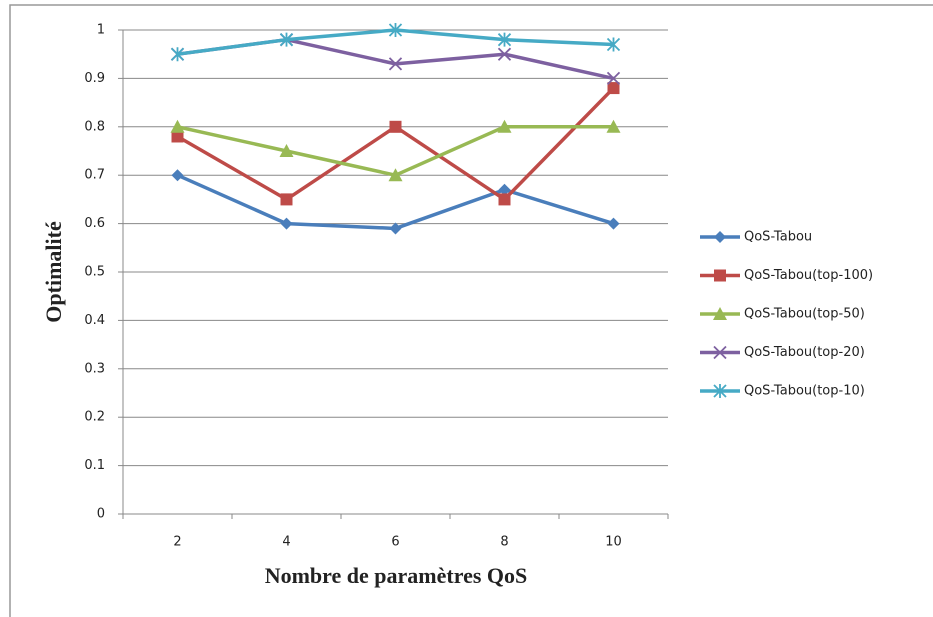 The image size is (933, 617). I want to click on x-axis-title: Nombre de paramètres QoS, so click(396, 575).